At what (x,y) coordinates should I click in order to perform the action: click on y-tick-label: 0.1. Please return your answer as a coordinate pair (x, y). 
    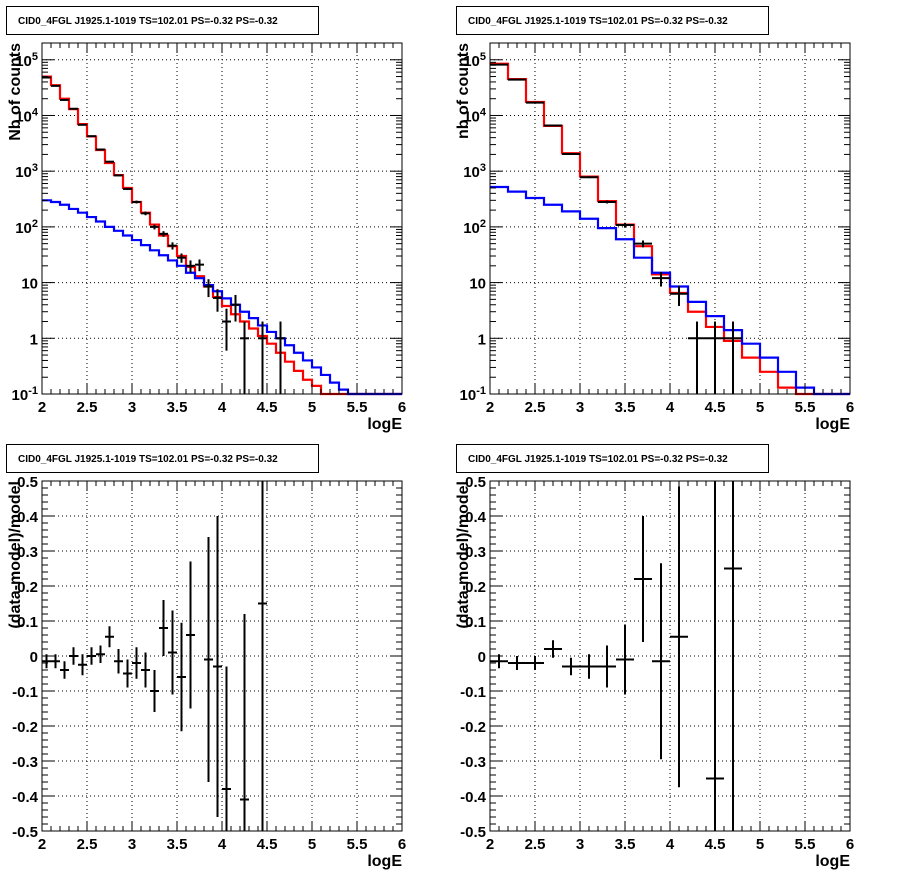
    Looking at the image, I should click on (27, 622).